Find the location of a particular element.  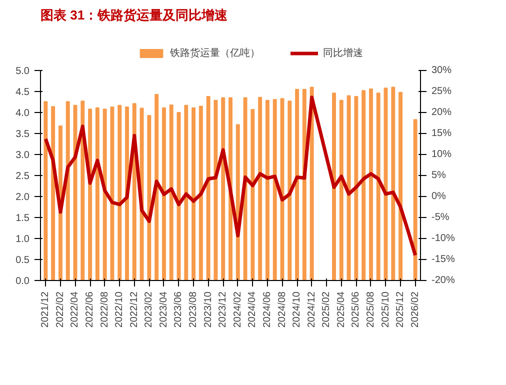

x-tick-label: 2022/06 is located at coordinates (90, 309).